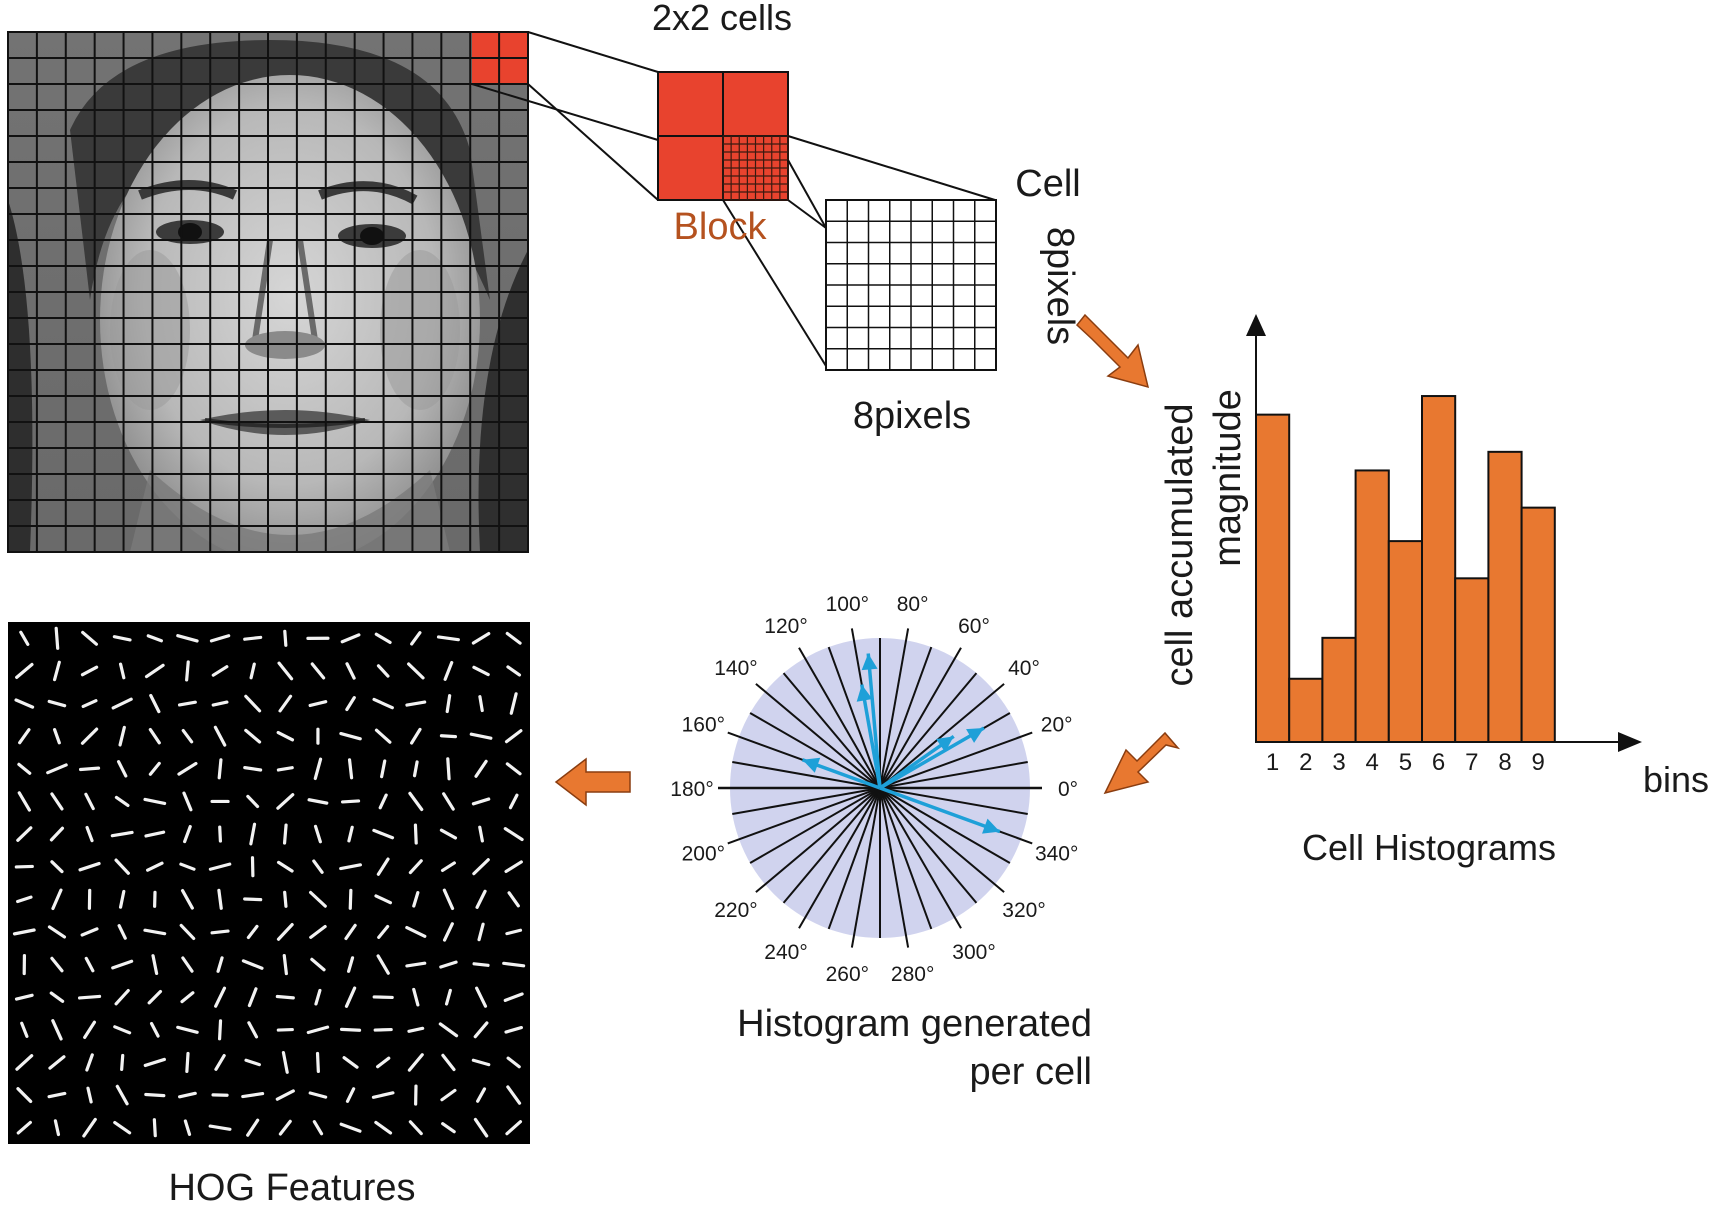  I want to click on label-hist-ylabel-line2: magnitude, so click(1228, 477).